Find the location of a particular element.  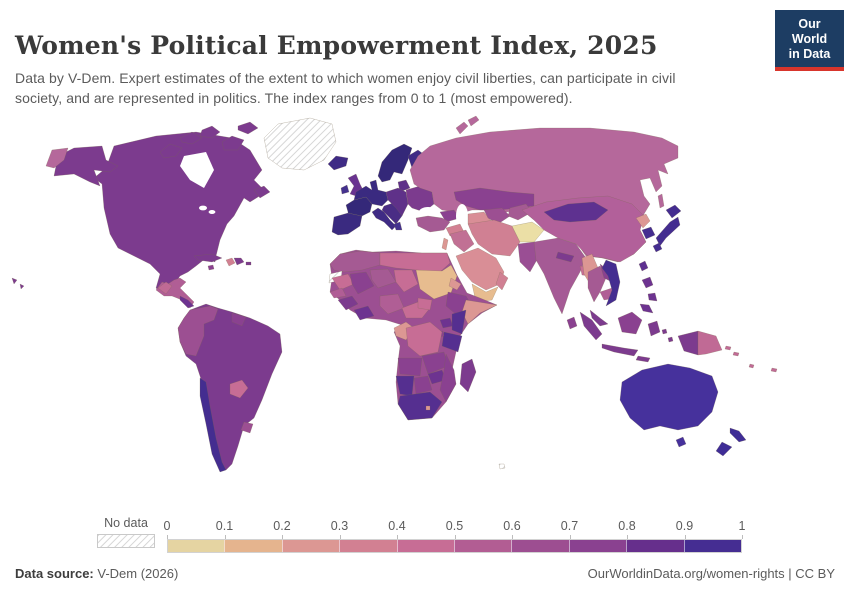

legend-colorbar is located at coordinates (454, 546).